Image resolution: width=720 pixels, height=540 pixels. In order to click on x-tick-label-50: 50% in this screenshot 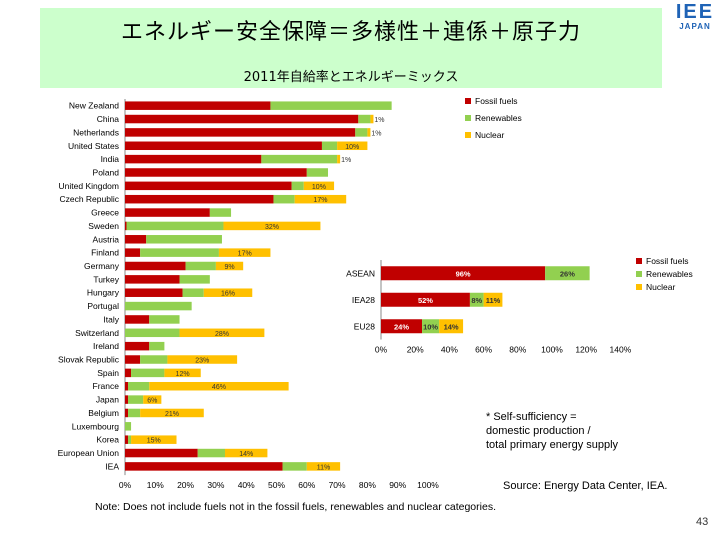, I will do `click(276, 485)`.